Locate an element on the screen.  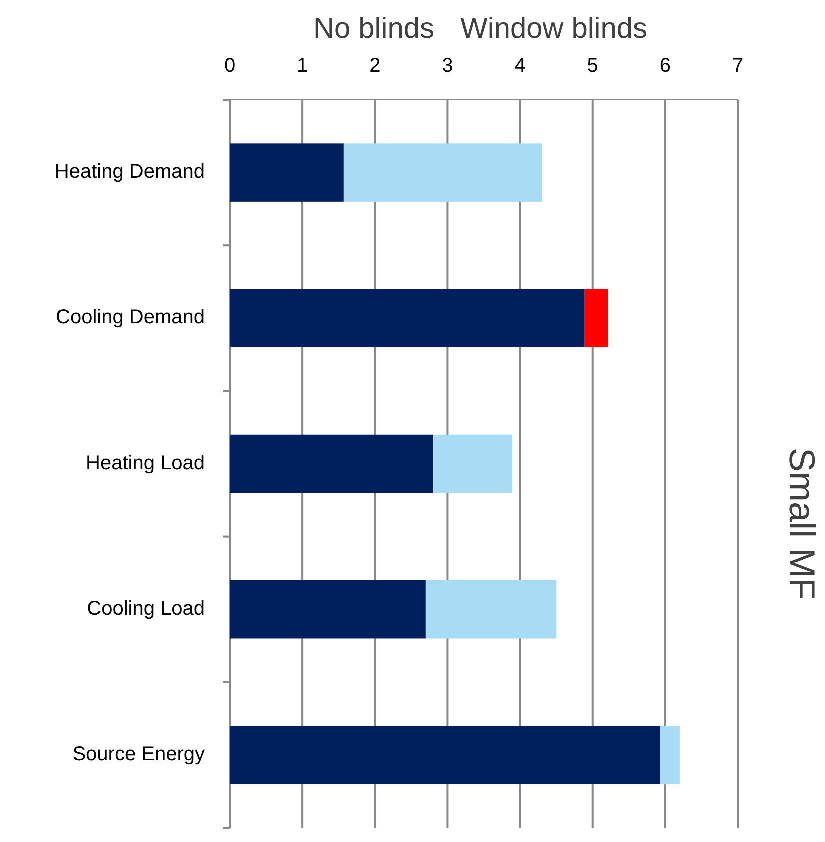
y2-axis-title: Small MF is located at coordinates (802, 524).